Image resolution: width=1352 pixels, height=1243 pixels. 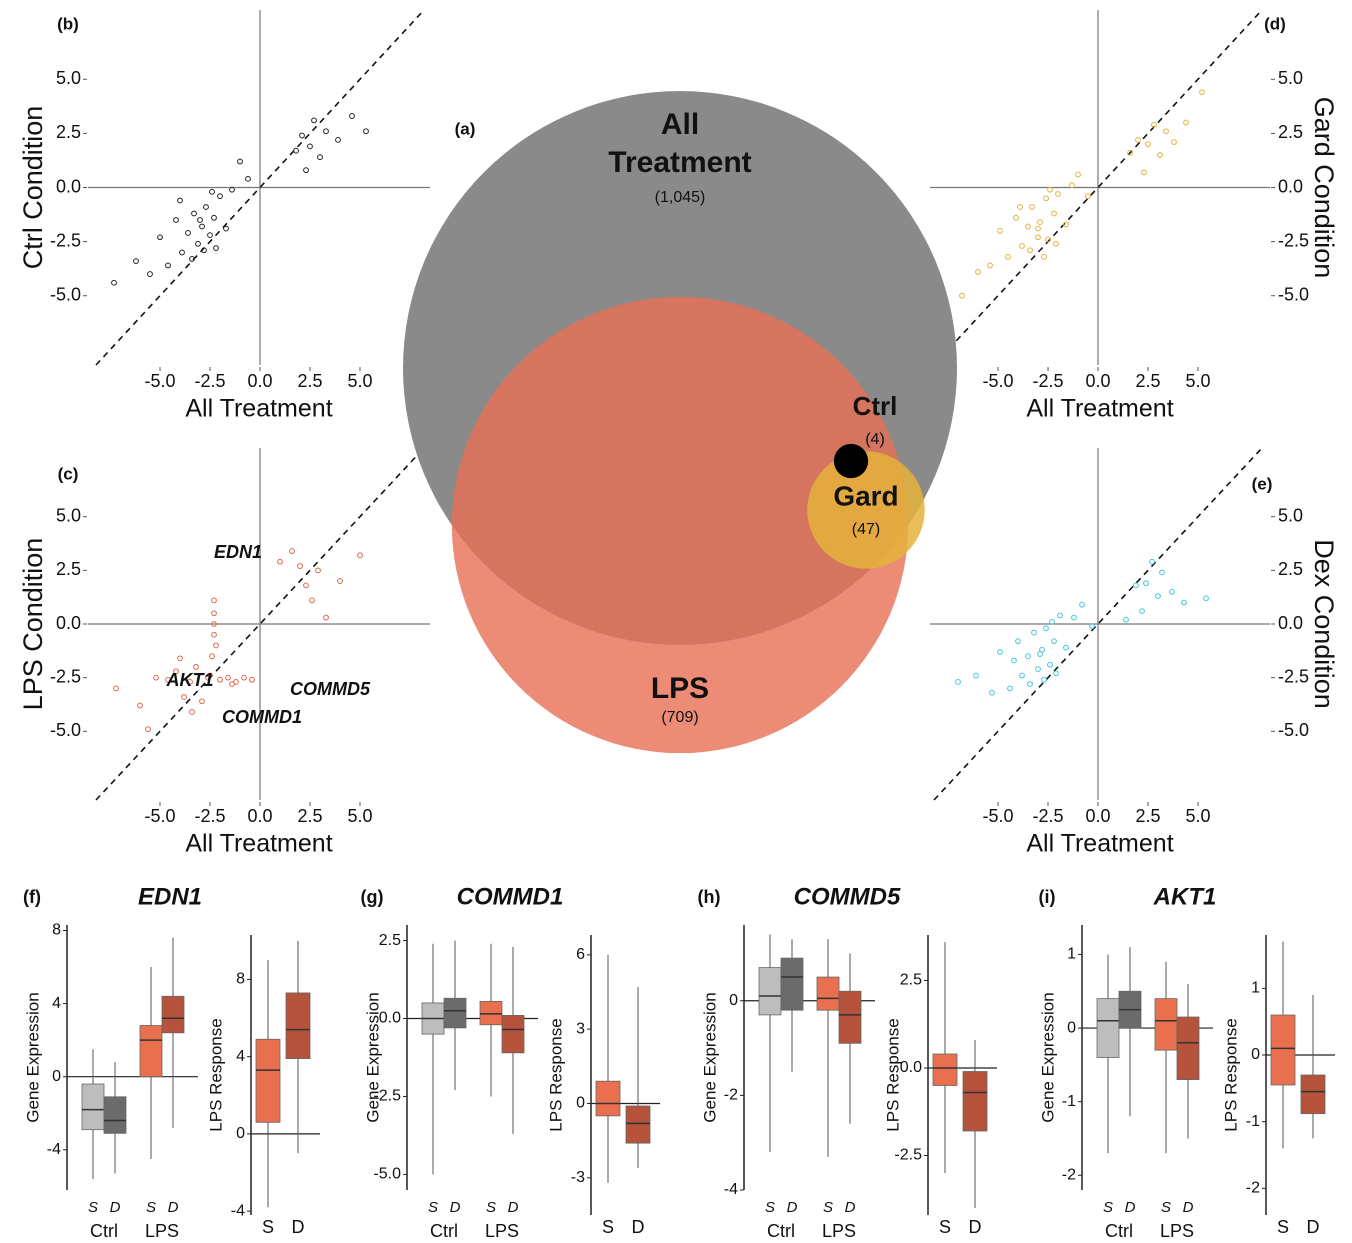 I want to click on y-tick-label: 4, so click(x=240, y=1056).